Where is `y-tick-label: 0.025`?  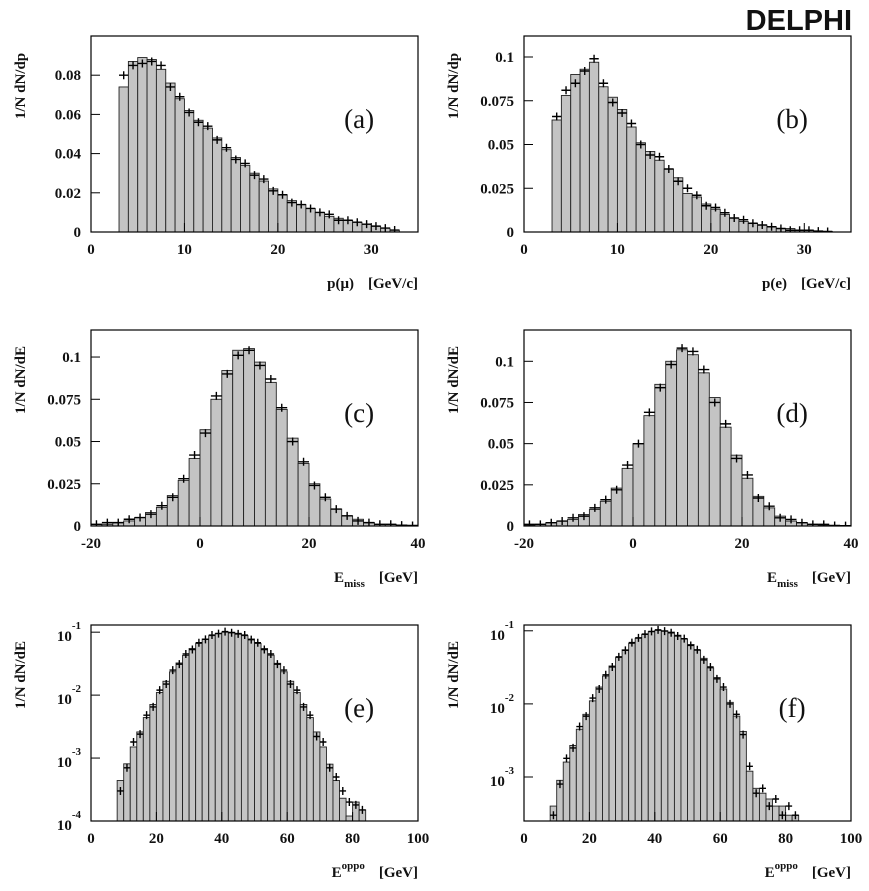 y-tick-label: 0.025 is located at coordinates (497, 189).